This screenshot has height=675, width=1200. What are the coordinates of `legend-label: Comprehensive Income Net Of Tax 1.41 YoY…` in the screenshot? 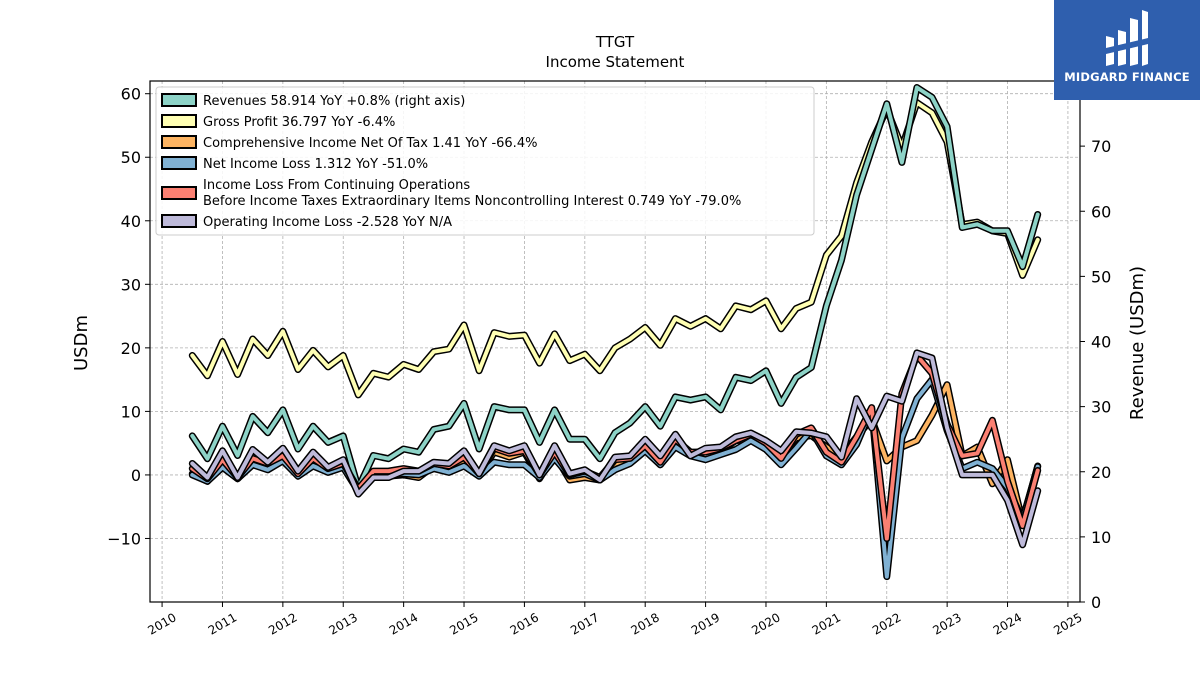 It's located at (370, 143).